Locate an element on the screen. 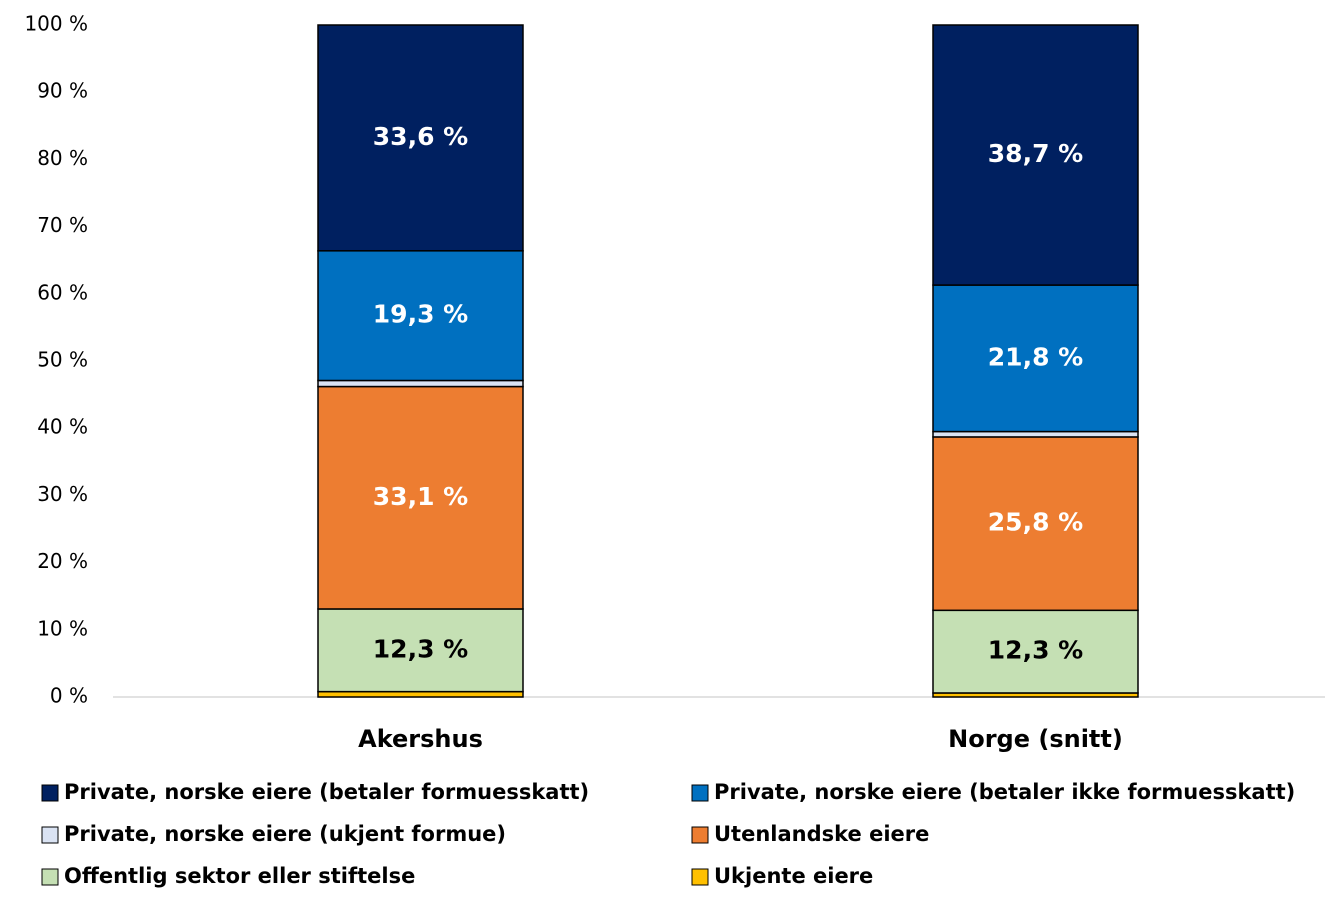  data-label: 33,1 % is located at coordinates (420, 496).